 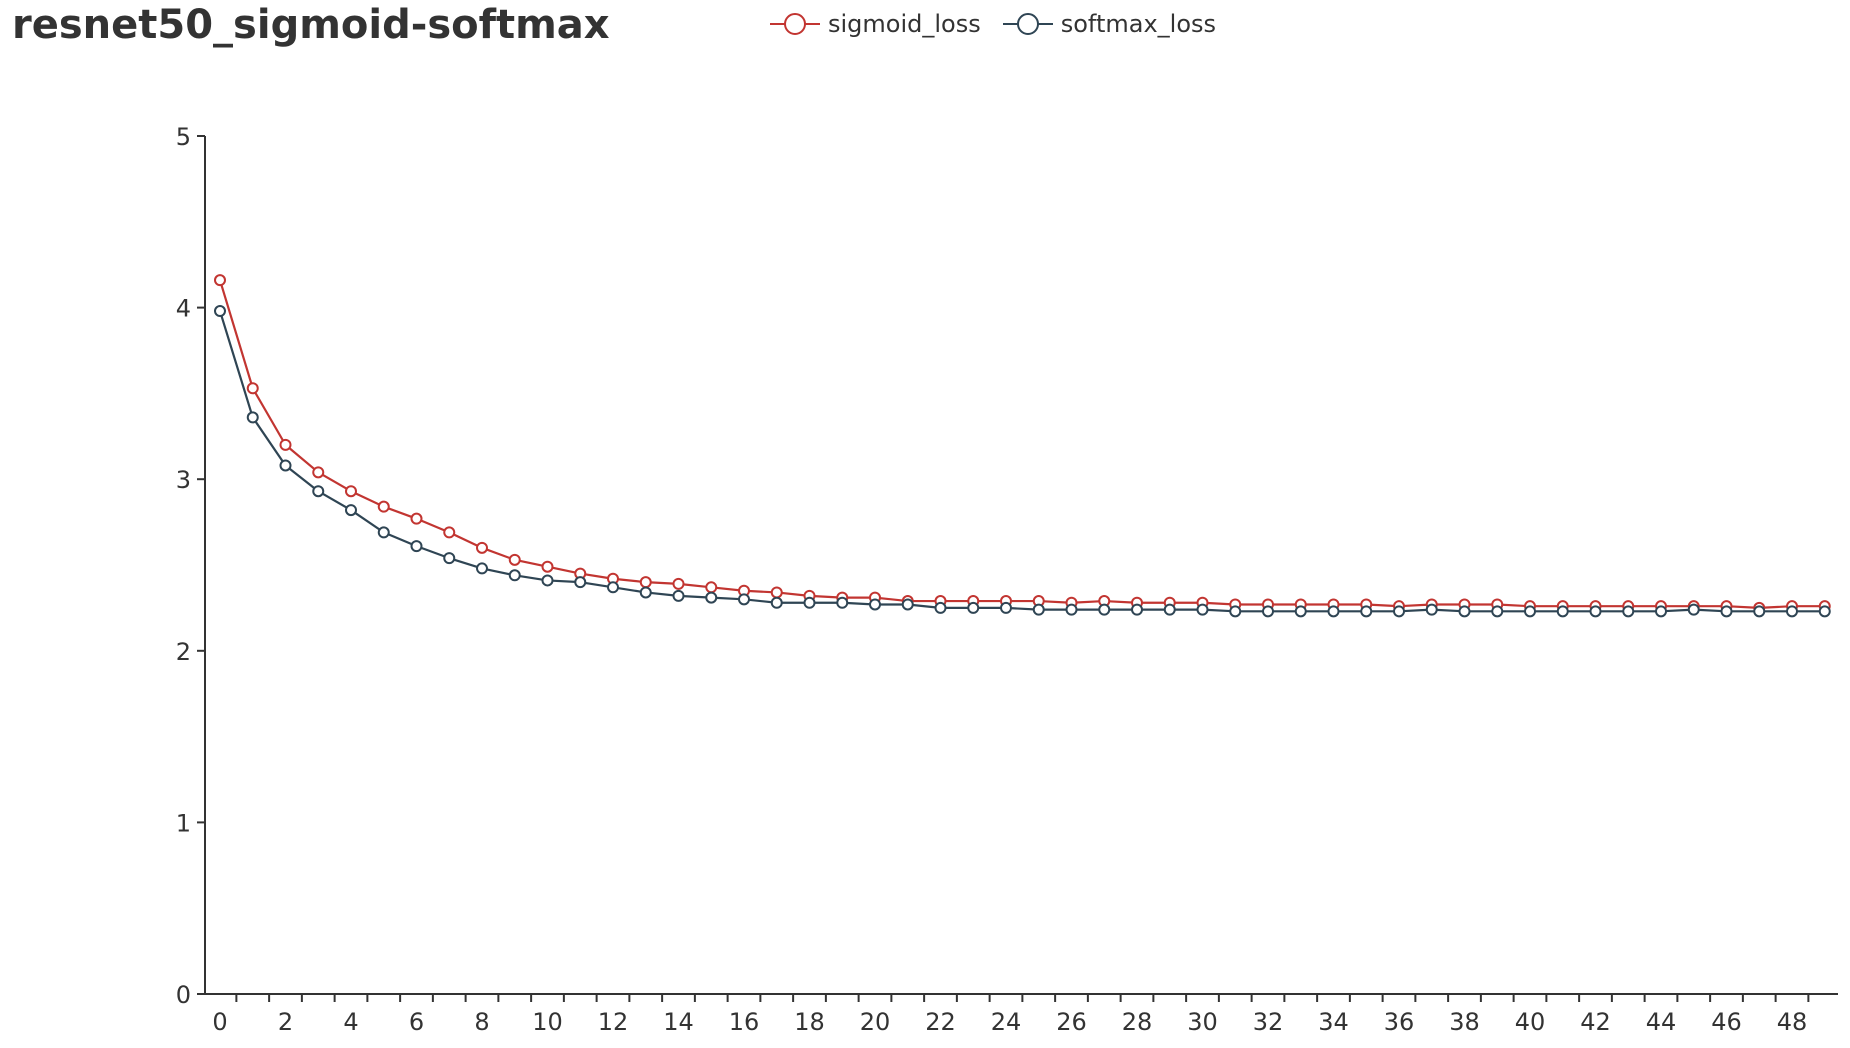 What do you see at coordinates (219, 1022) in the screenshot?
I see `x-tick-label: 0` at bounding box center [219, 1022].